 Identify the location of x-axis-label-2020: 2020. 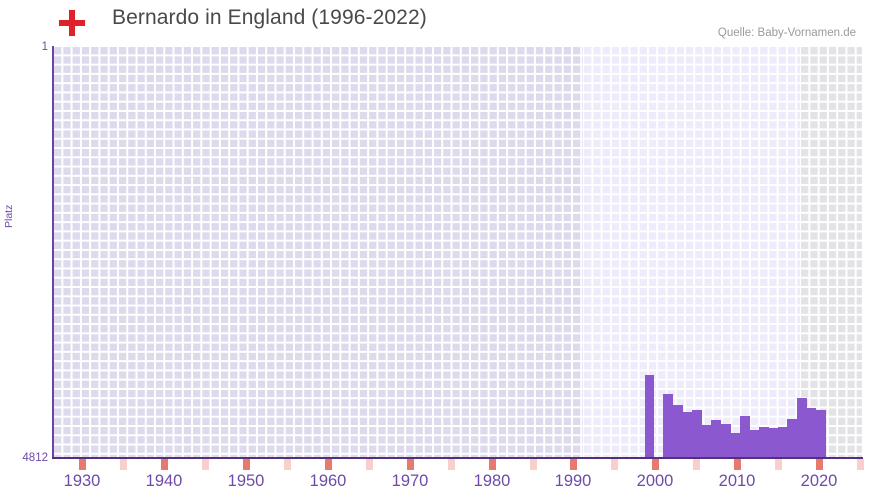
(819, 481).